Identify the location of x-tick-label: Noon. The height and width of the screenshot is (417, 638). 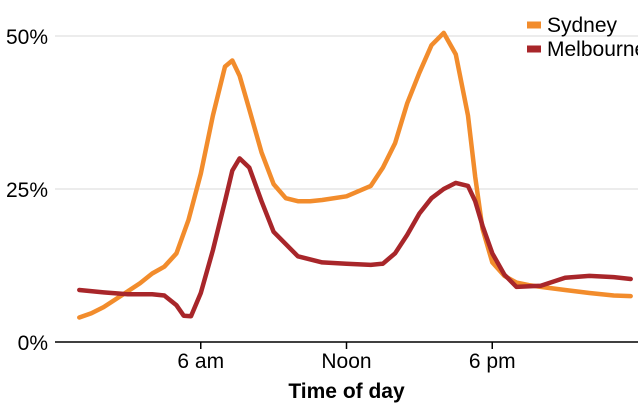
(346, 361).